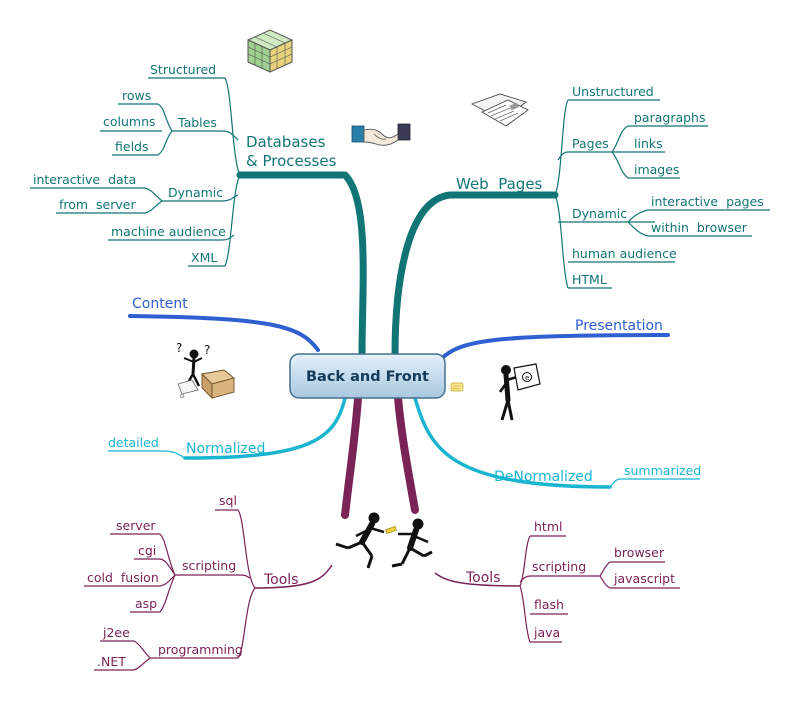 The width and height of the screenshot is (800, 702). Describe the element at coordinates (559, 566) in the screenshot. I see `tools-right-scripting: scripting` at that location.